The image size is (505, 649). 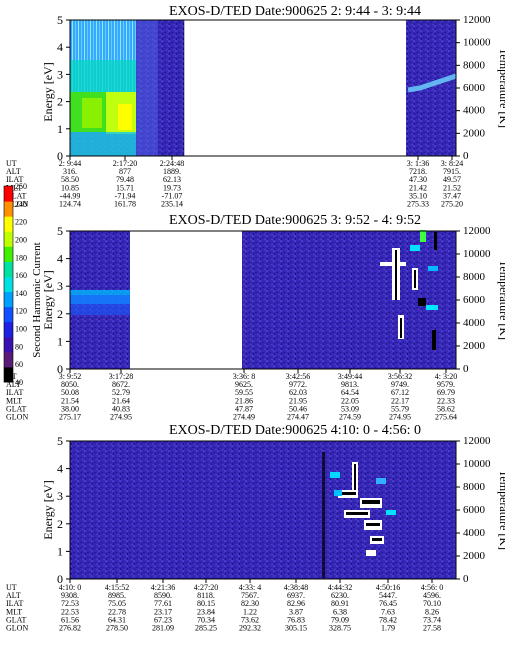 What do you see at coordinates (388, 611) in the screenshot?
I see `orbit-value: 7.63` at bounding box center [388, 611].